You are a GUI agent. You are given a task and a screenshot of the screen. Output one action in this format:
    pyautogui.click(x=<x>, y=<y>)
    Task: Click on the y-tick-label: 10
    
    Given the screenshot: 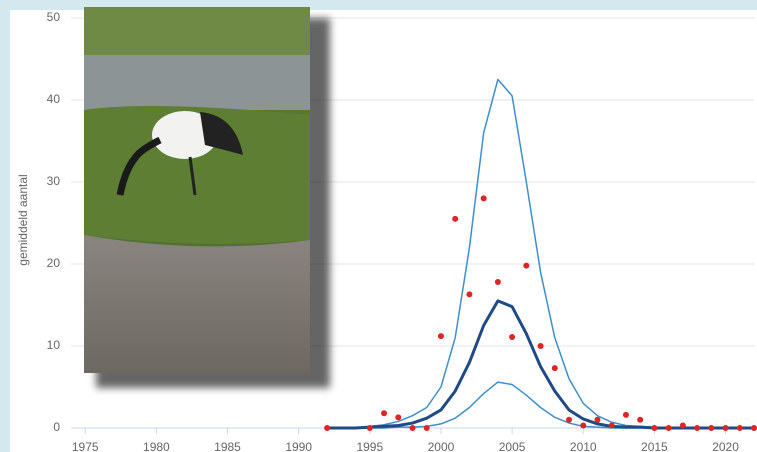 What is the action you would take?
    pyautogui.click(x=54, y=345)
    